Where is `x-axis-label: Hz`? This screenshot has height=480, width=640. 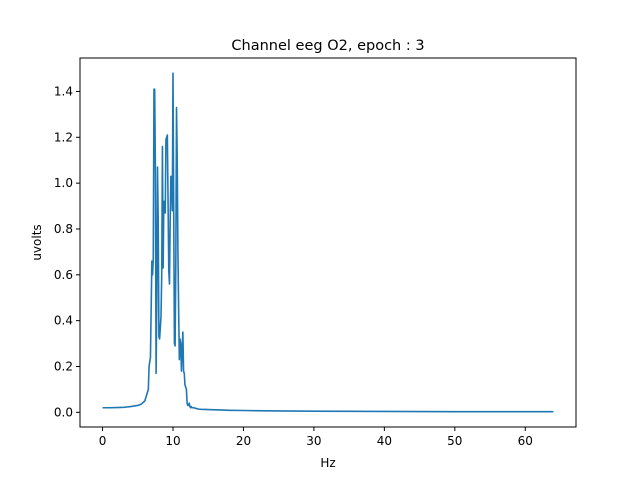
x-axis-label: Hz is located at coordinates (327, 463).